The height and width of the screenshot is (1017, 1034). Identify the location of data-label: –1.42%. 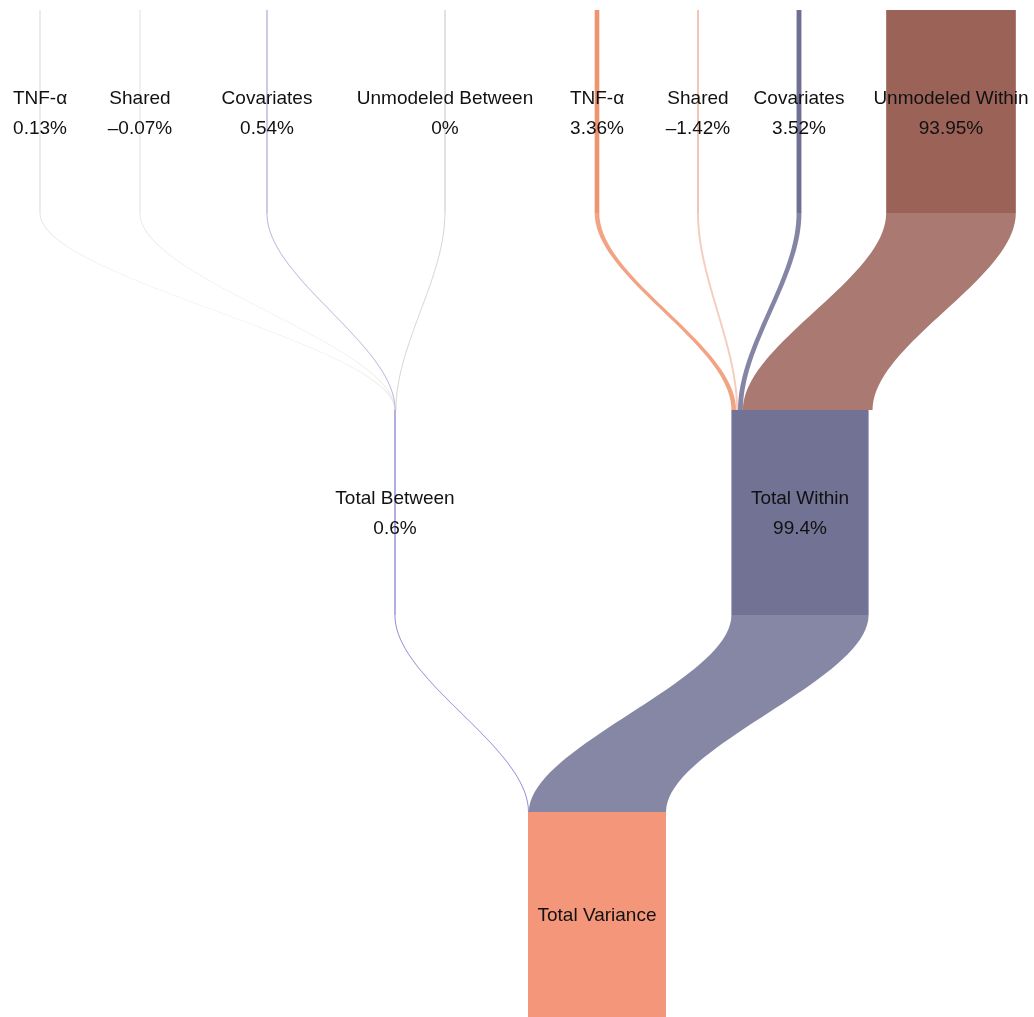
(698, 127).